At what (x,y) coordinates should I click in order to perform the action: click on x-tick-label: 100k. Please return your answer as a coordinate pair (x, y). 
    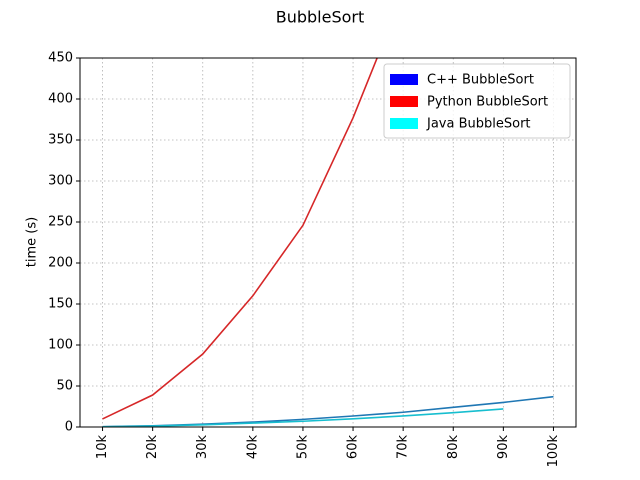
    Looking at the image, I should click on (553, 451).